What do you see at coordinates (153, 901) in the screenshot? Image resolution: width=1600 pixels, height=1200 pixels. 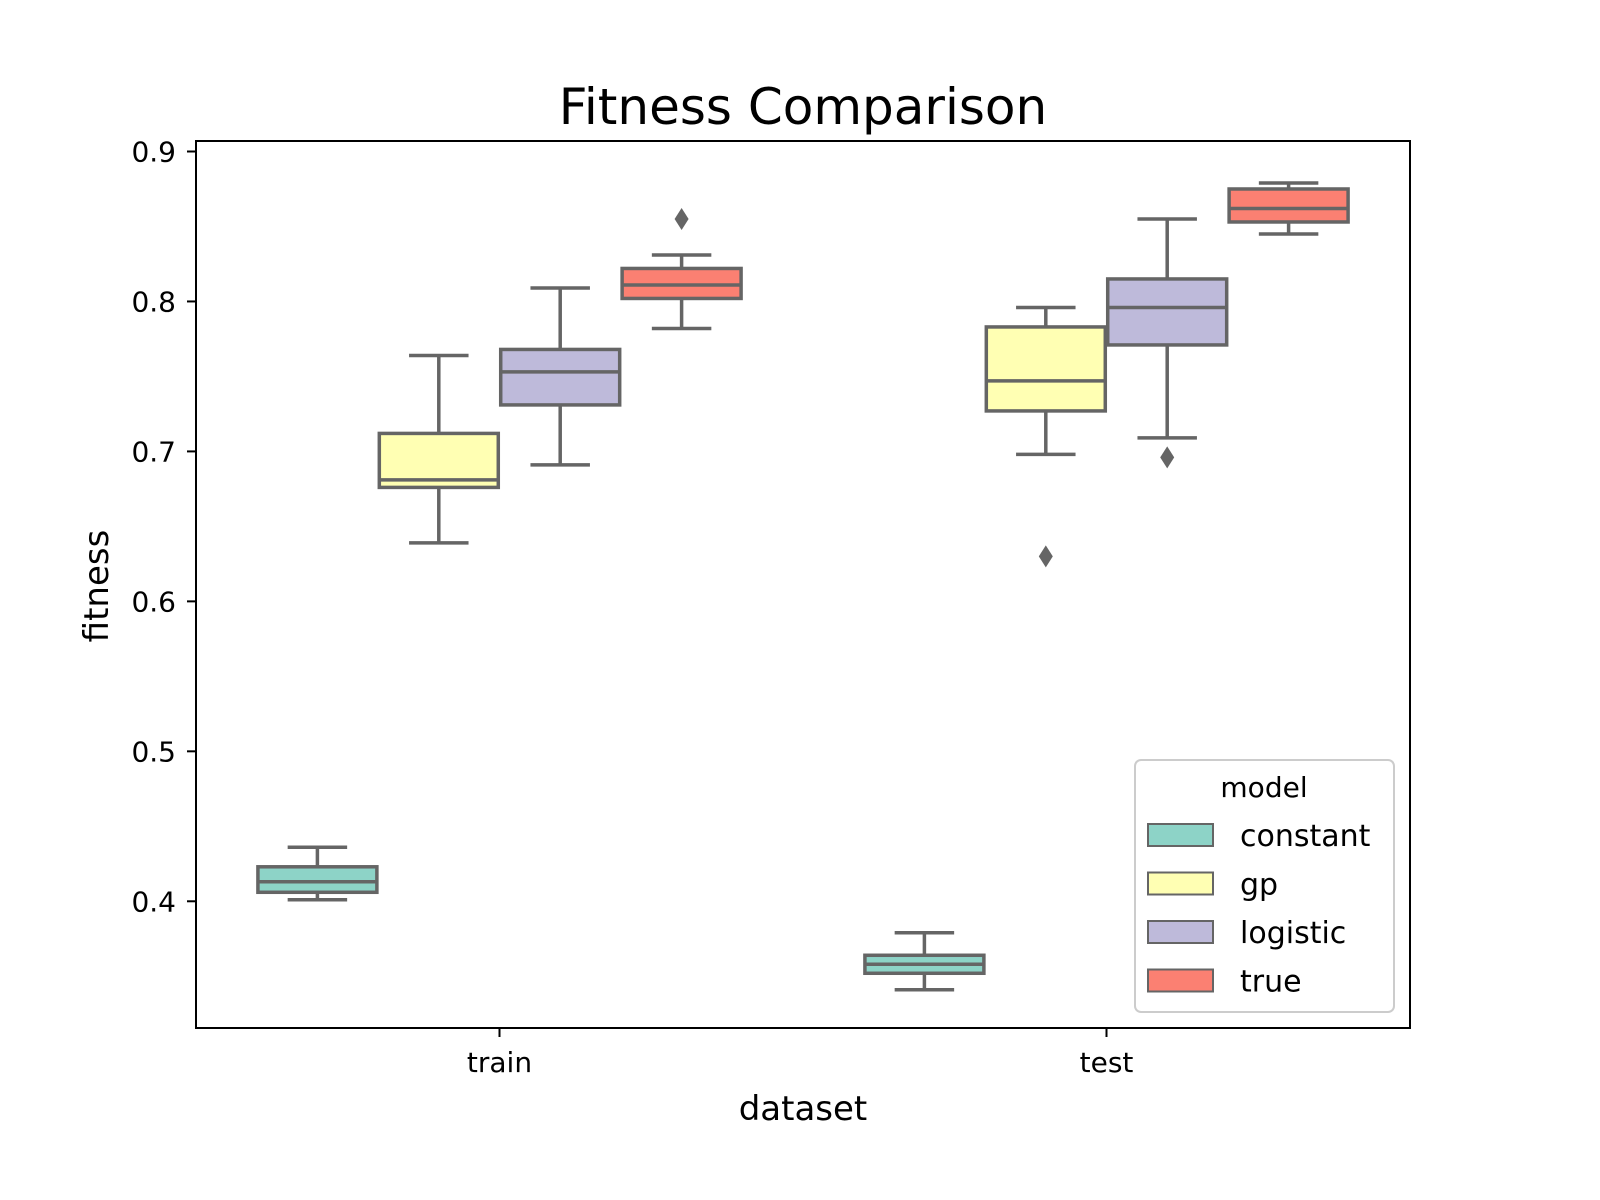 I see `y-tick-label: 0.4` at bounding box center [153, 901].